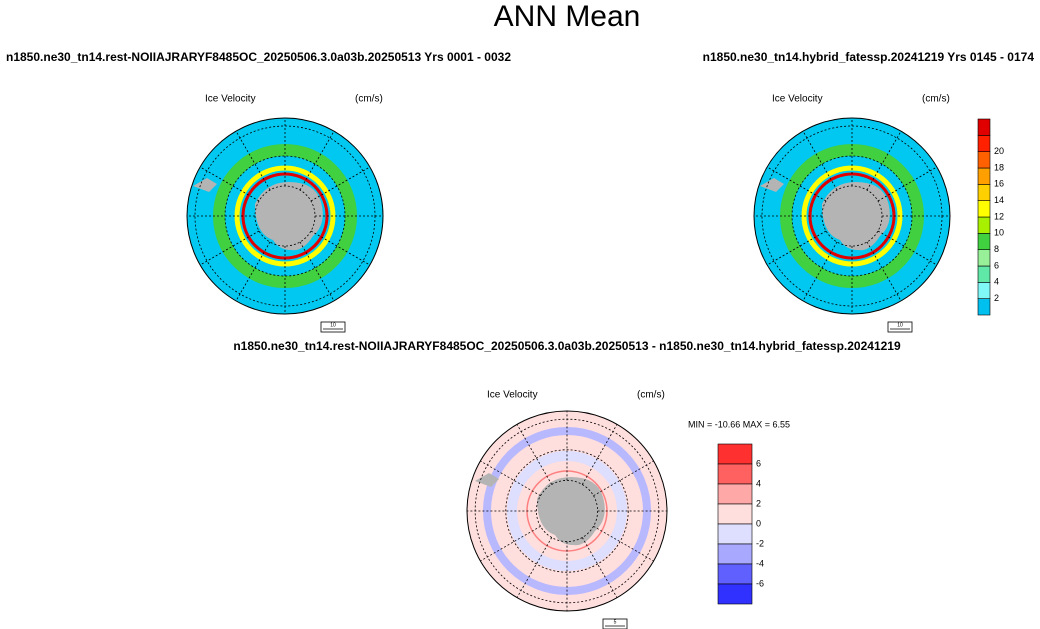  What do you see at coordinates (760, 563) in the screenshot?
I see `colorbar-tick-label: -4` at bounding box center [760, 563].